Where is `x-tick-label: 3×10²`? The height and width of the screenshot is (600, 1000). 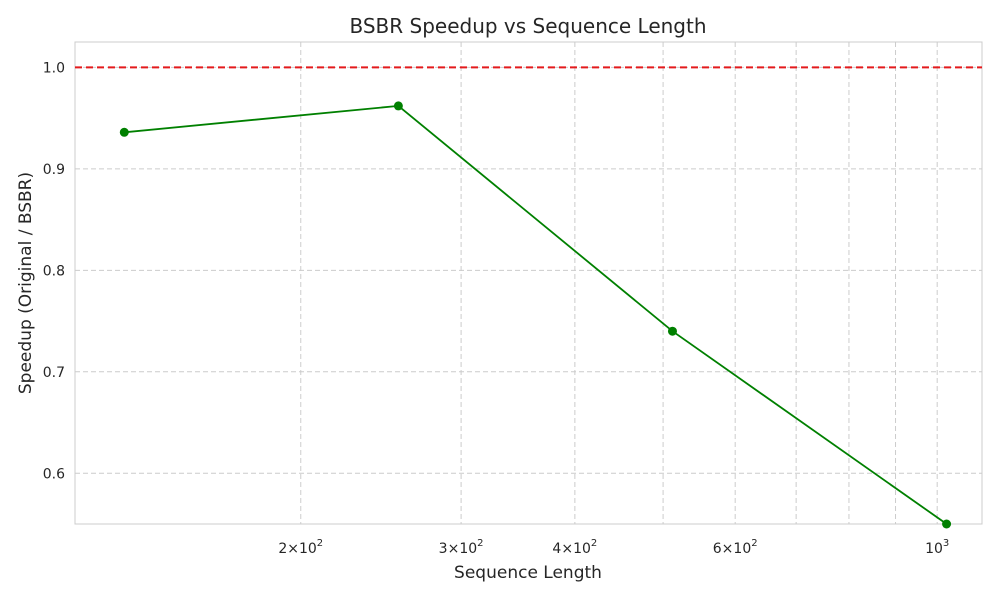 x-tick-label: 3×10² is located at coordinates (461, 547).